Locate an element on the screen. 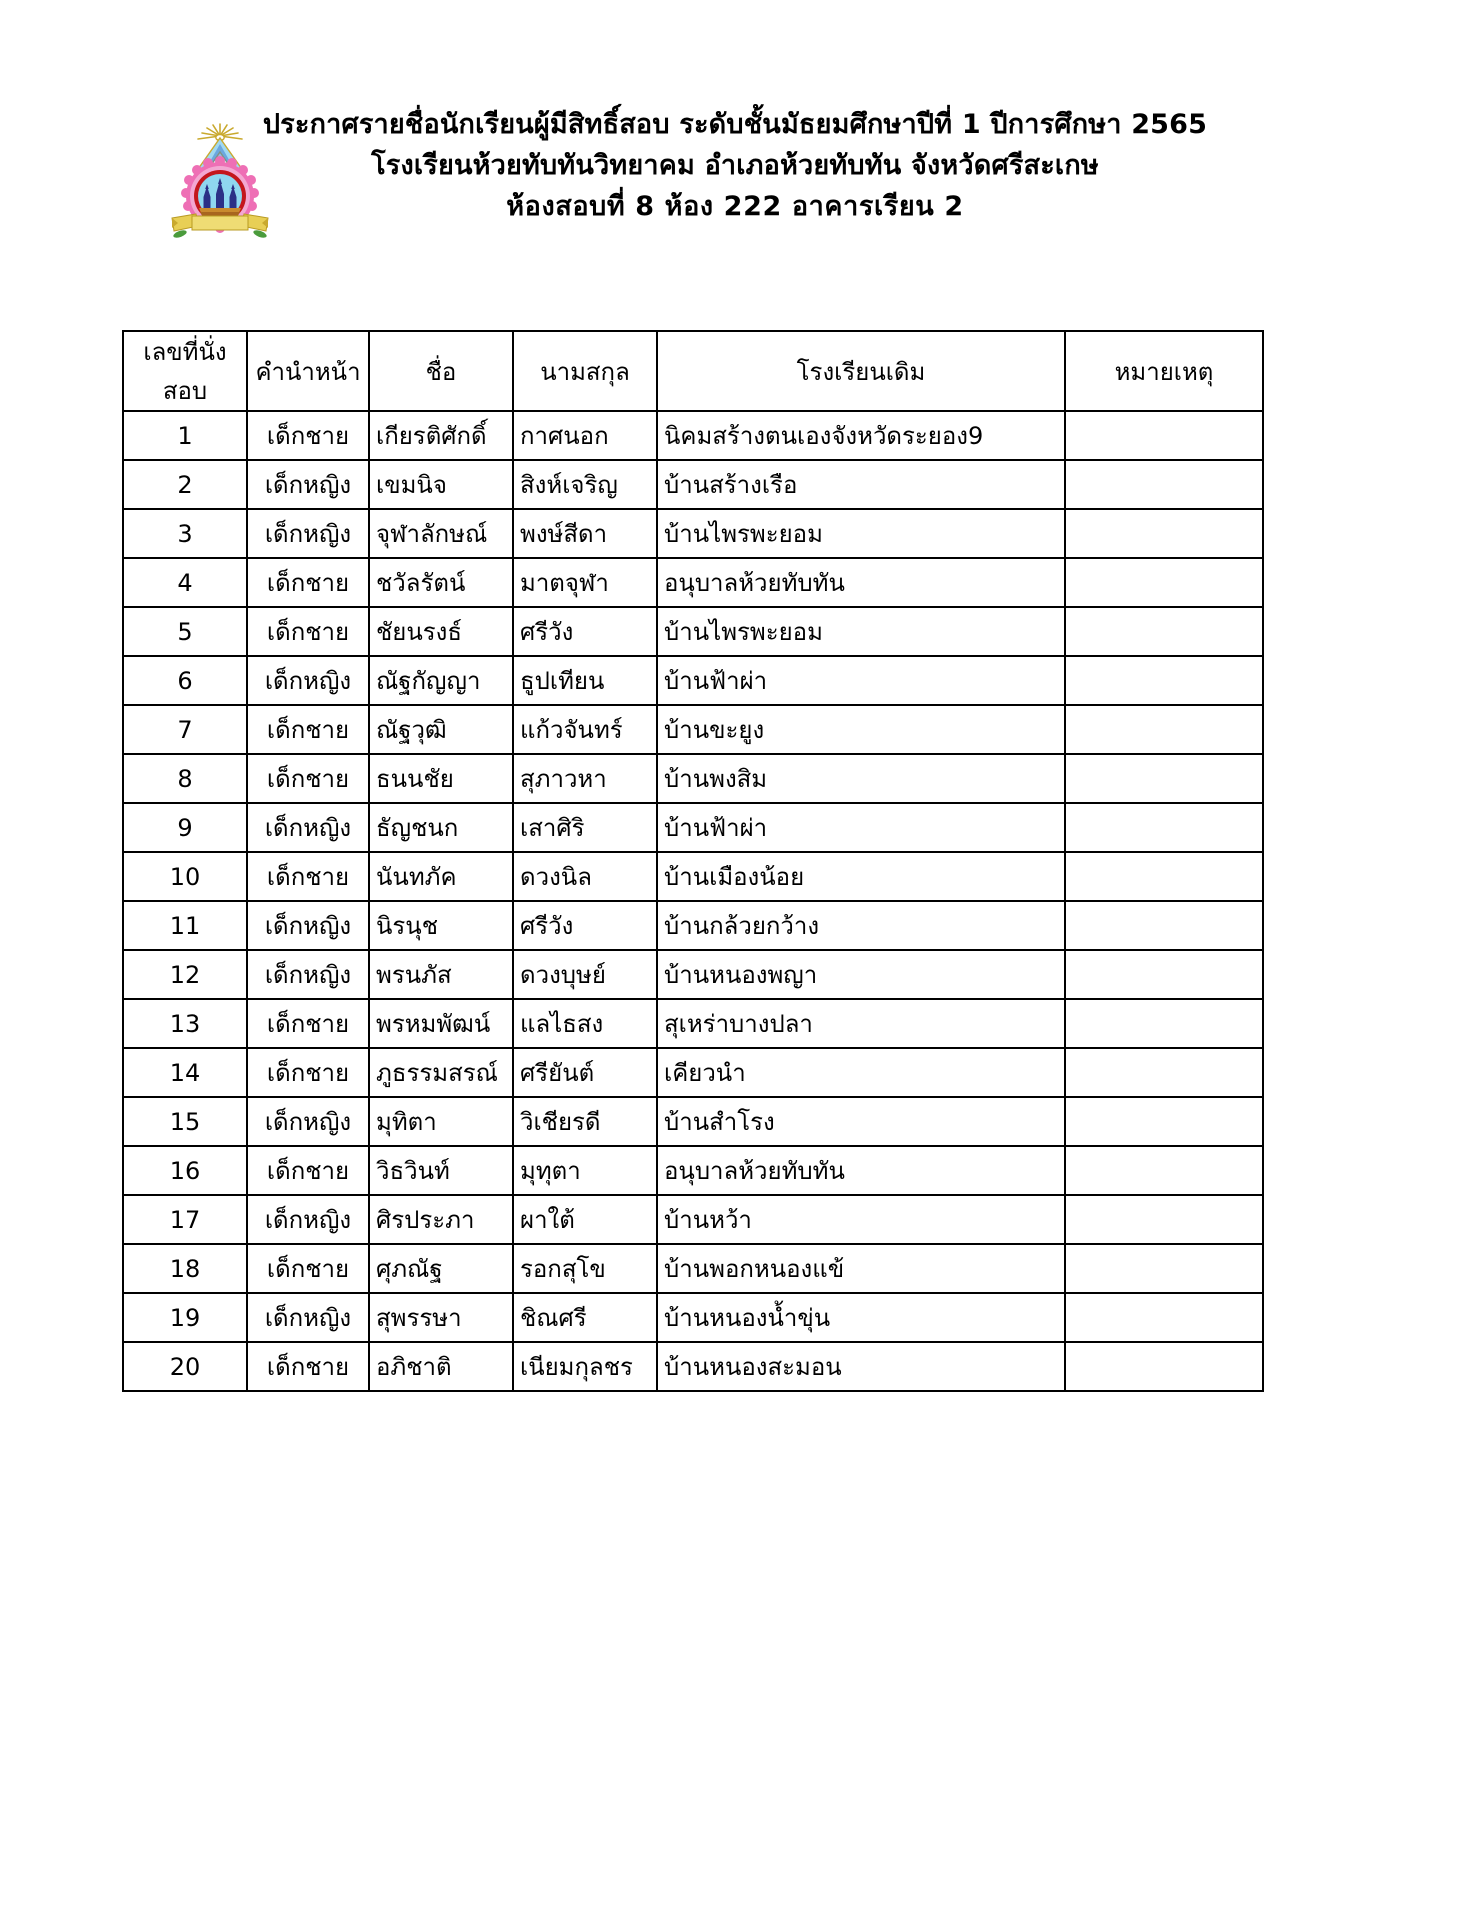  cell-seat-number: 14 is located at coordinates (185, 1072).